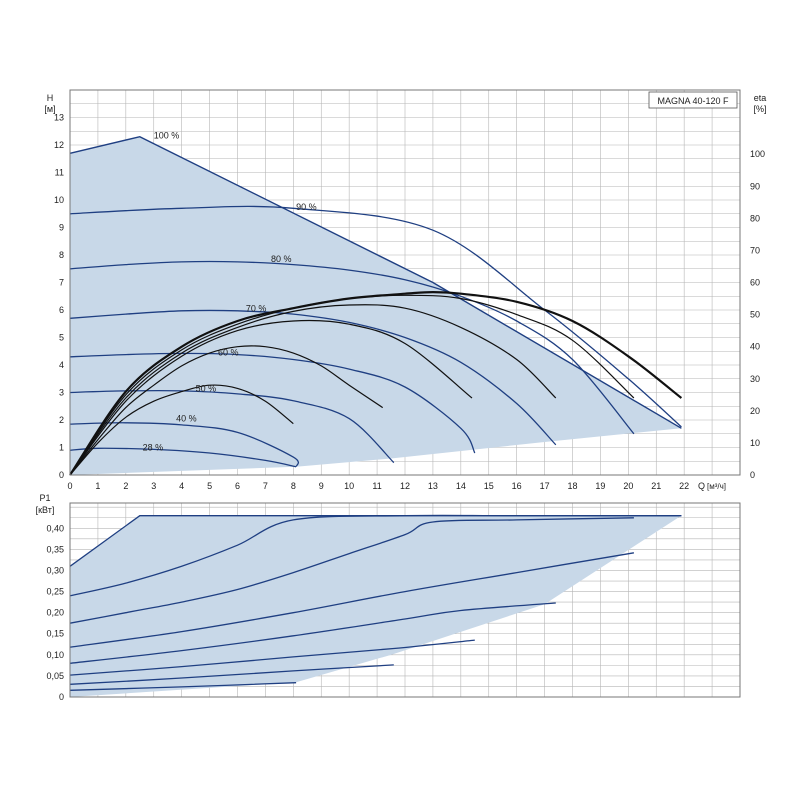  Describe the element at coordinates (59, 173) in the screenshot. I see `y-tick-label: 11` at that location.